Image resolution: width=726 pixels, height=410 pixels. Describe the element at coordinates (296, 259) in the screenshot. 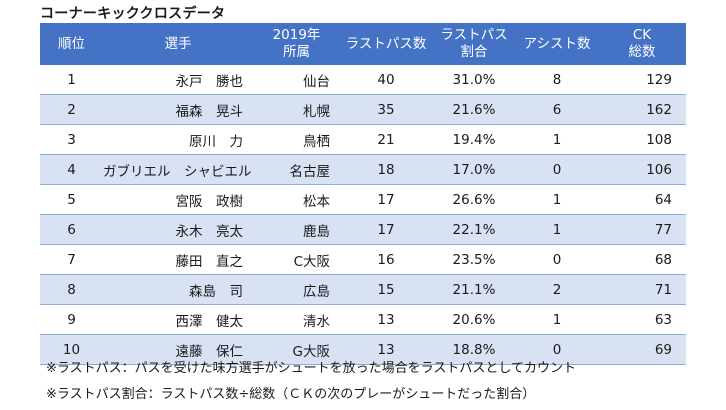

I see `club-cell: C大阪` at that location.